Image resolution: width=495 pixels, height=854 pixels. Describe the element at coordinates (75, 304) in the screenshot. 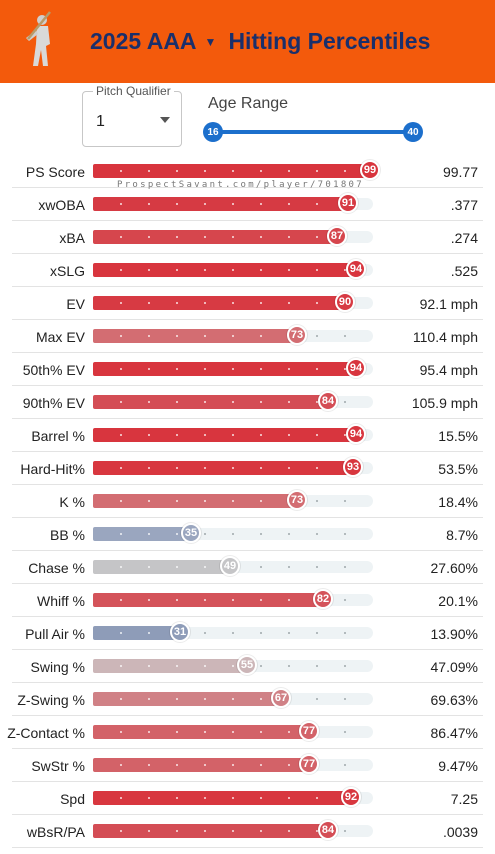

I see `metric-label: EV` at that location.